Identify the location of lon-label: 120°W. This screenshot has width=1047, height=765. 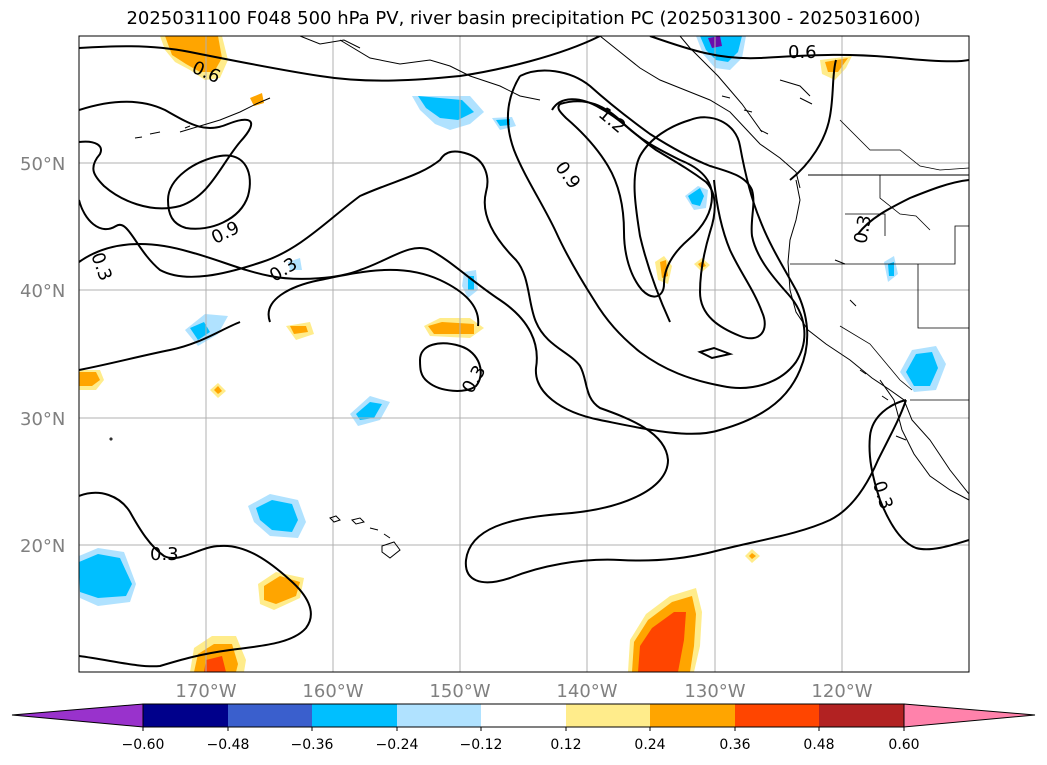
(841, 691).